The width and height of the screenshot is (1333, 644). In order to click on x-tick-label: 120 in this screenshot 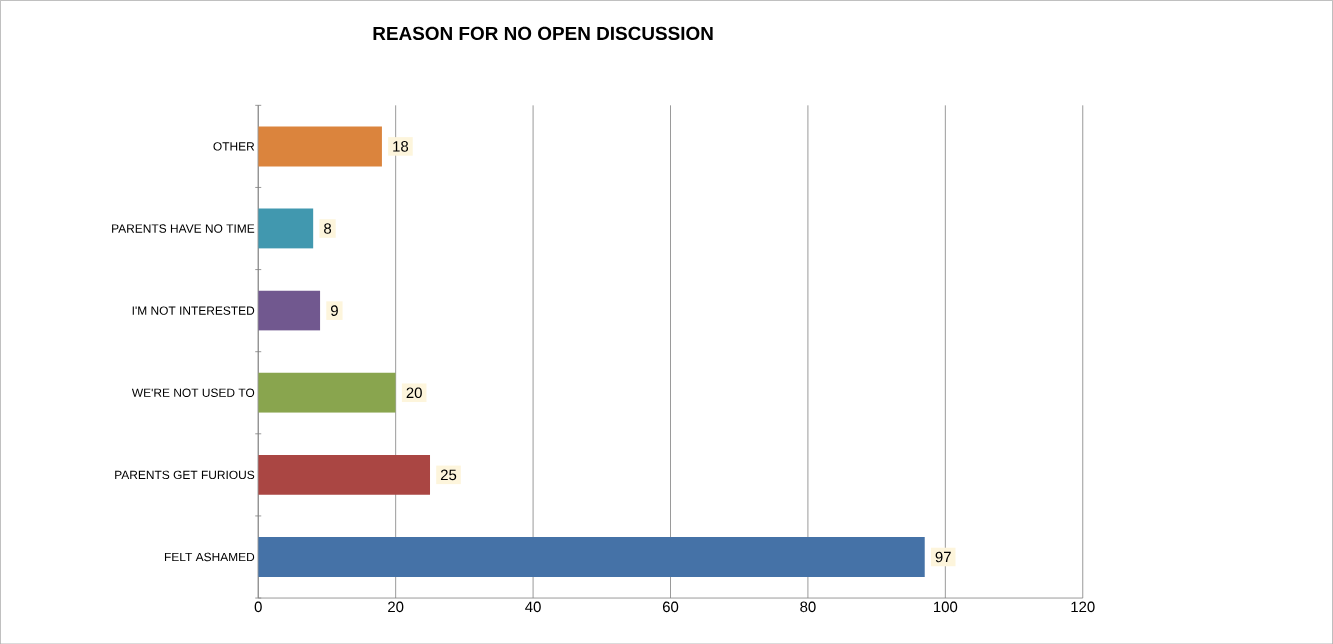, I will do `click(1083, 606)`.